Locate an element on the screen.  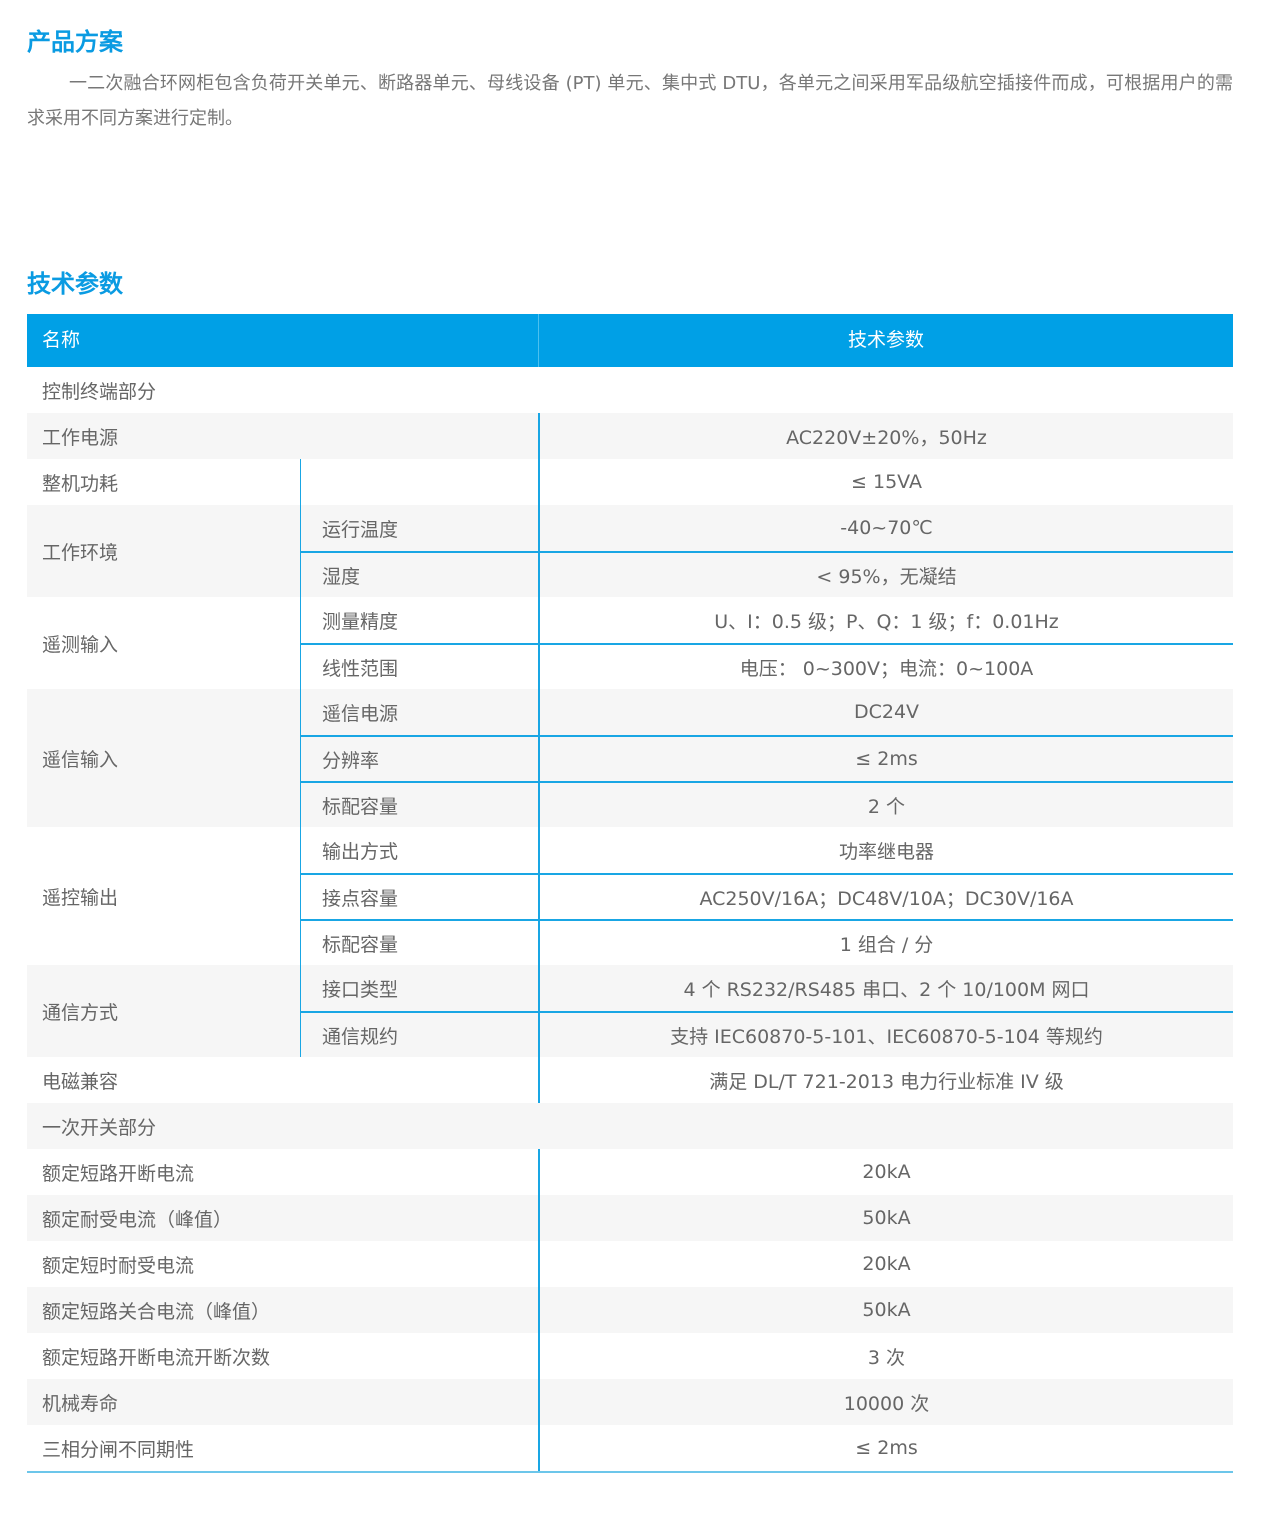
param-name: 遥测输入 is located at coordinates (80, 644).